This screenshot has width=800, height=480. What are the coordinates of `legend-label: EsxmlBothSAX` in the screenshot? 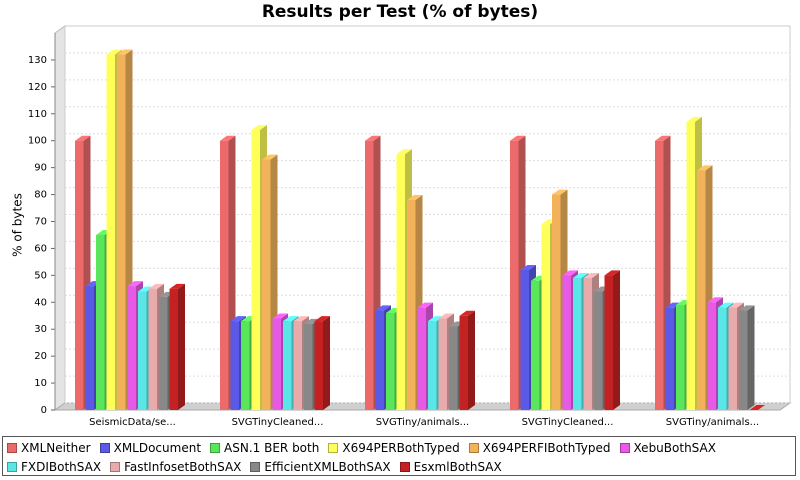 It's located at (457, 467).